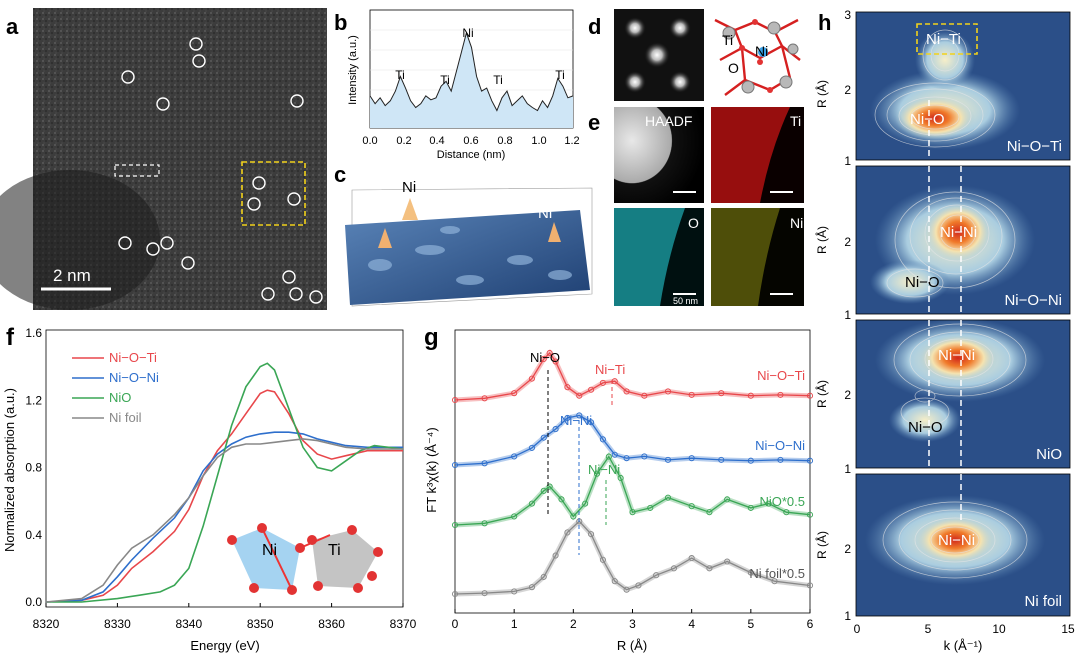  What do you see at coordinates (696, 55) in the screenshot?
I see `panel-d: d Ti Ni O` at bounding box center [696, 55].